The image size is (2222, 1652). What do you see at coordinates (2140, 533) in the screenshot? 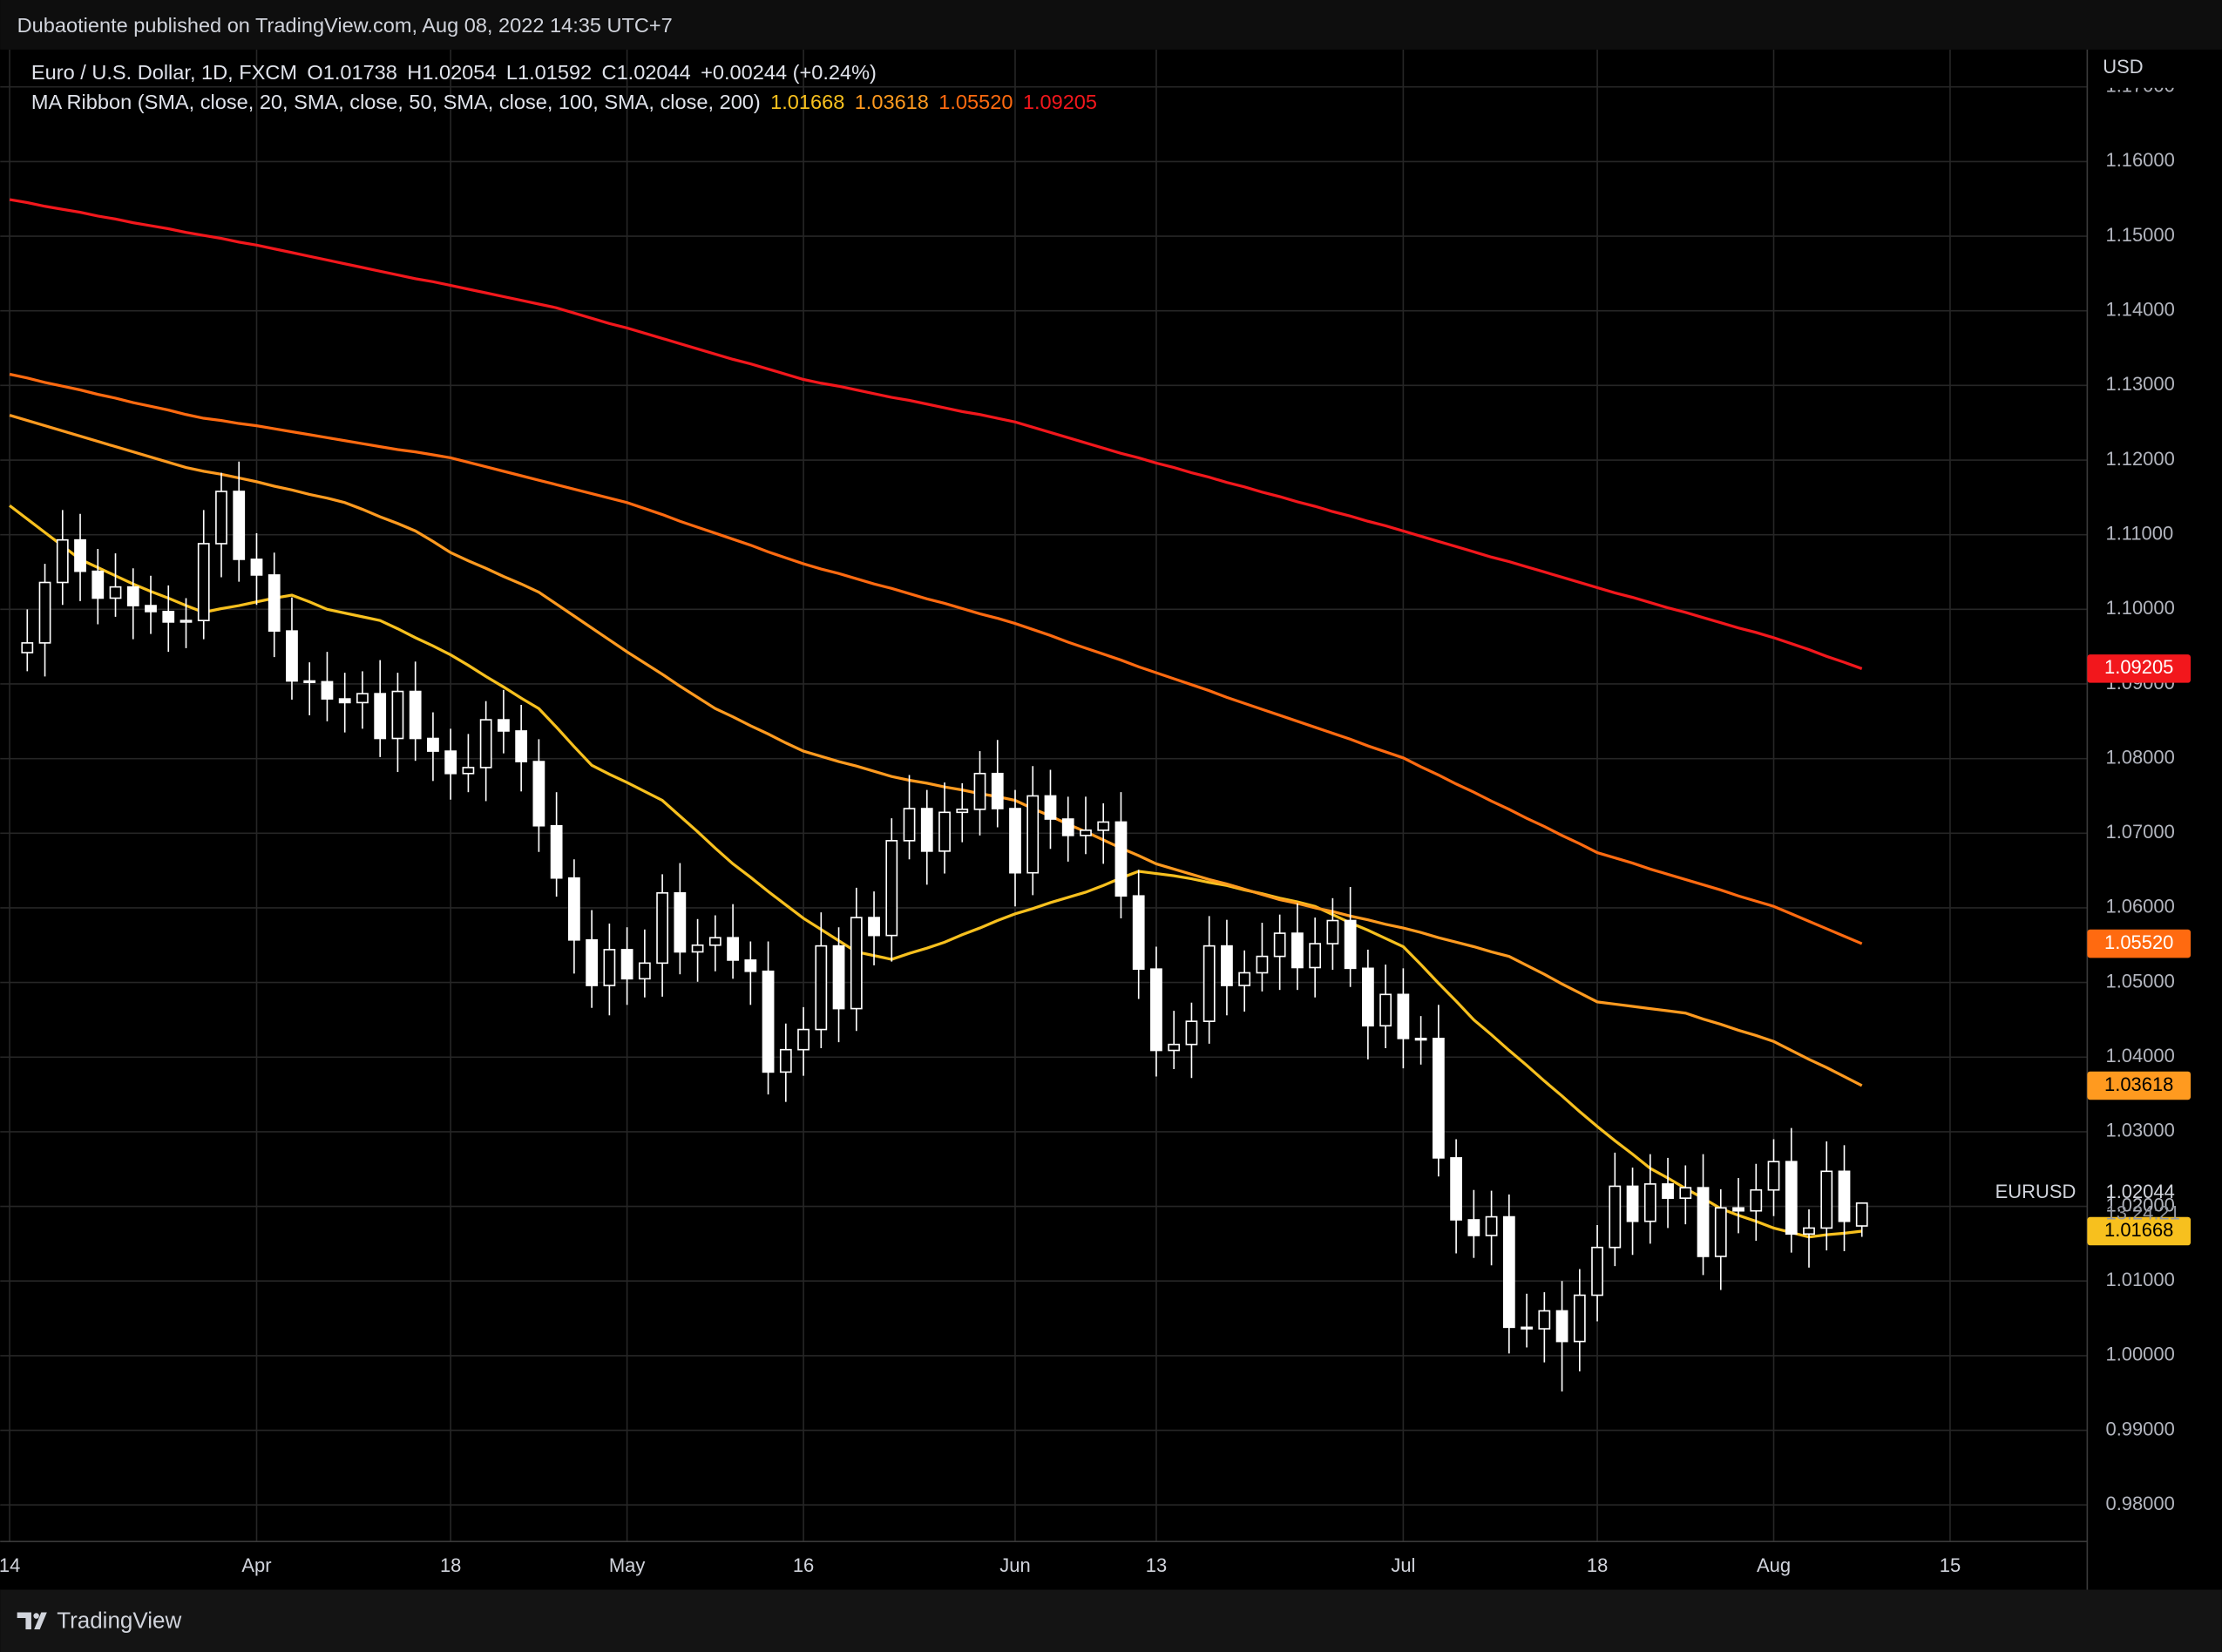
I see `y-tick-label: 1.11000` at bounding box center [2140, 533].